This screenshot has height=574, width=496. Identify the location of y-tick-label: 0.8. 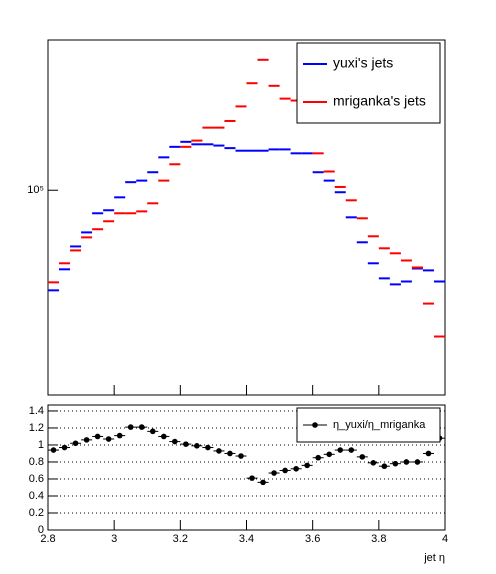
(36, 462).